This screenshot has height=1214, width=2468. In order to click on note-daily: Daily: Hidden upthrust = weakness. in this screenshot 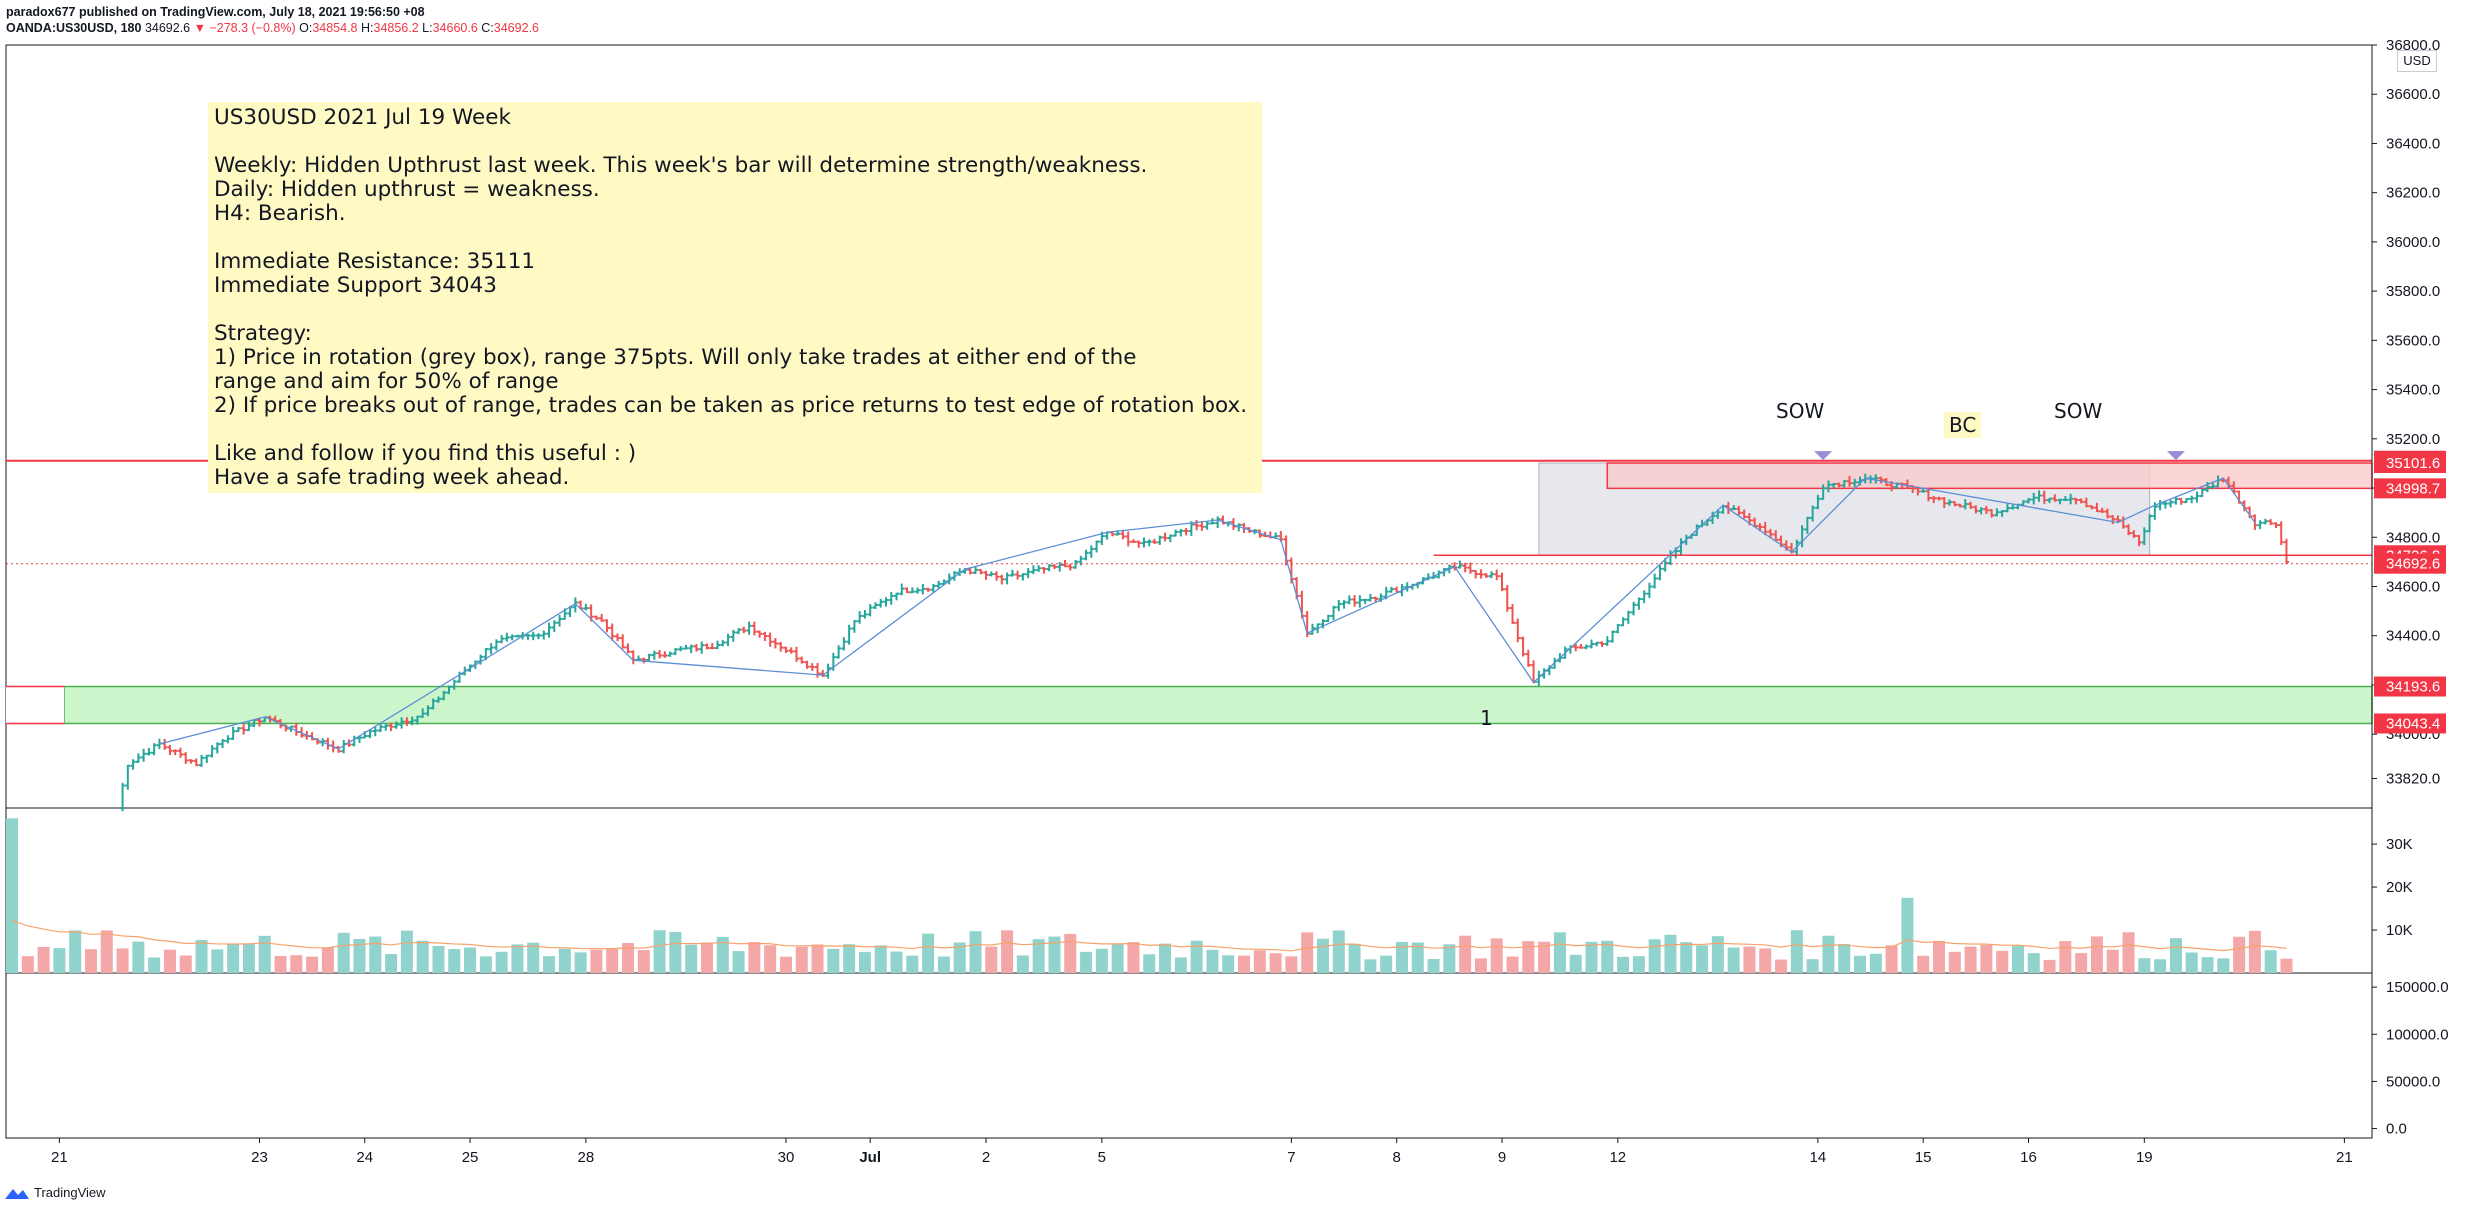, I will do `click(407, 189)`.